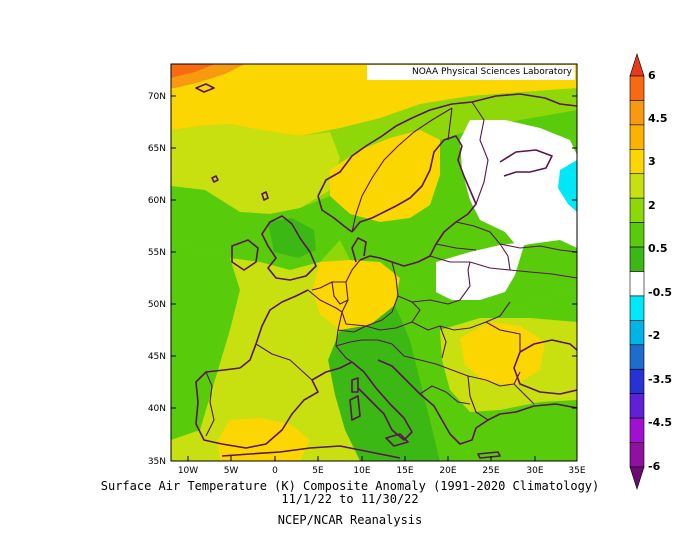 The width and height of the screenshot is (700, 542). Describe the element at coordinates (652, 75) in the screenshot. I see `colorbar-label: 6` at that location.